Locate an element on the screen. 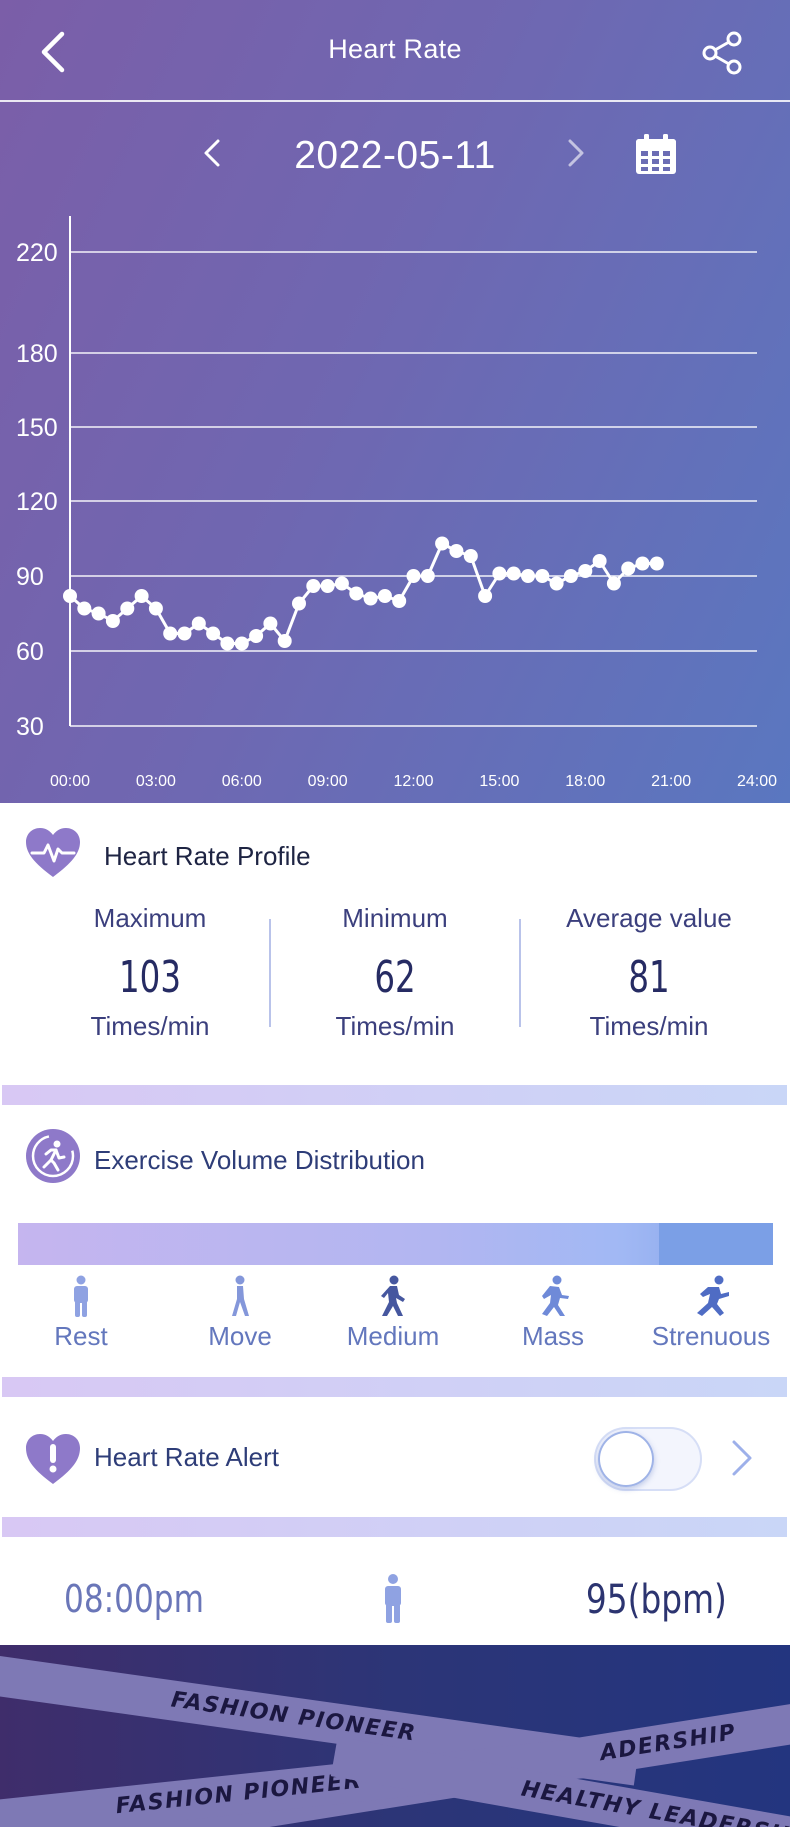 The image size is (790, 1827). stat-minimum: Minimum 62 Times/min is located at coordinates (395, 972).